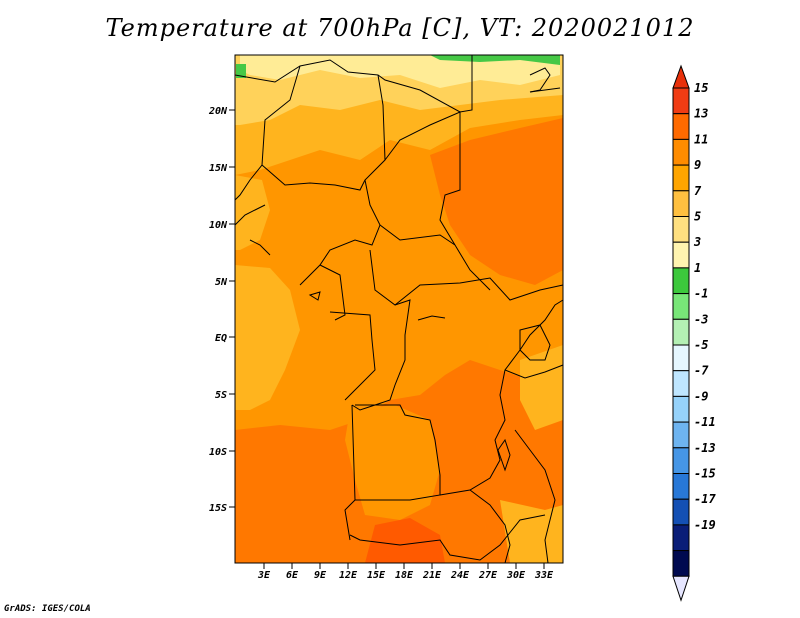 The width and height of the screenshot is (800, 618). What do you see at coordinates (221, 310) in the screenshot?
I see `latitude-axis: 20N 15N 10N 5N EQ 5S 10S 15S` at bounding box center [221, 310].